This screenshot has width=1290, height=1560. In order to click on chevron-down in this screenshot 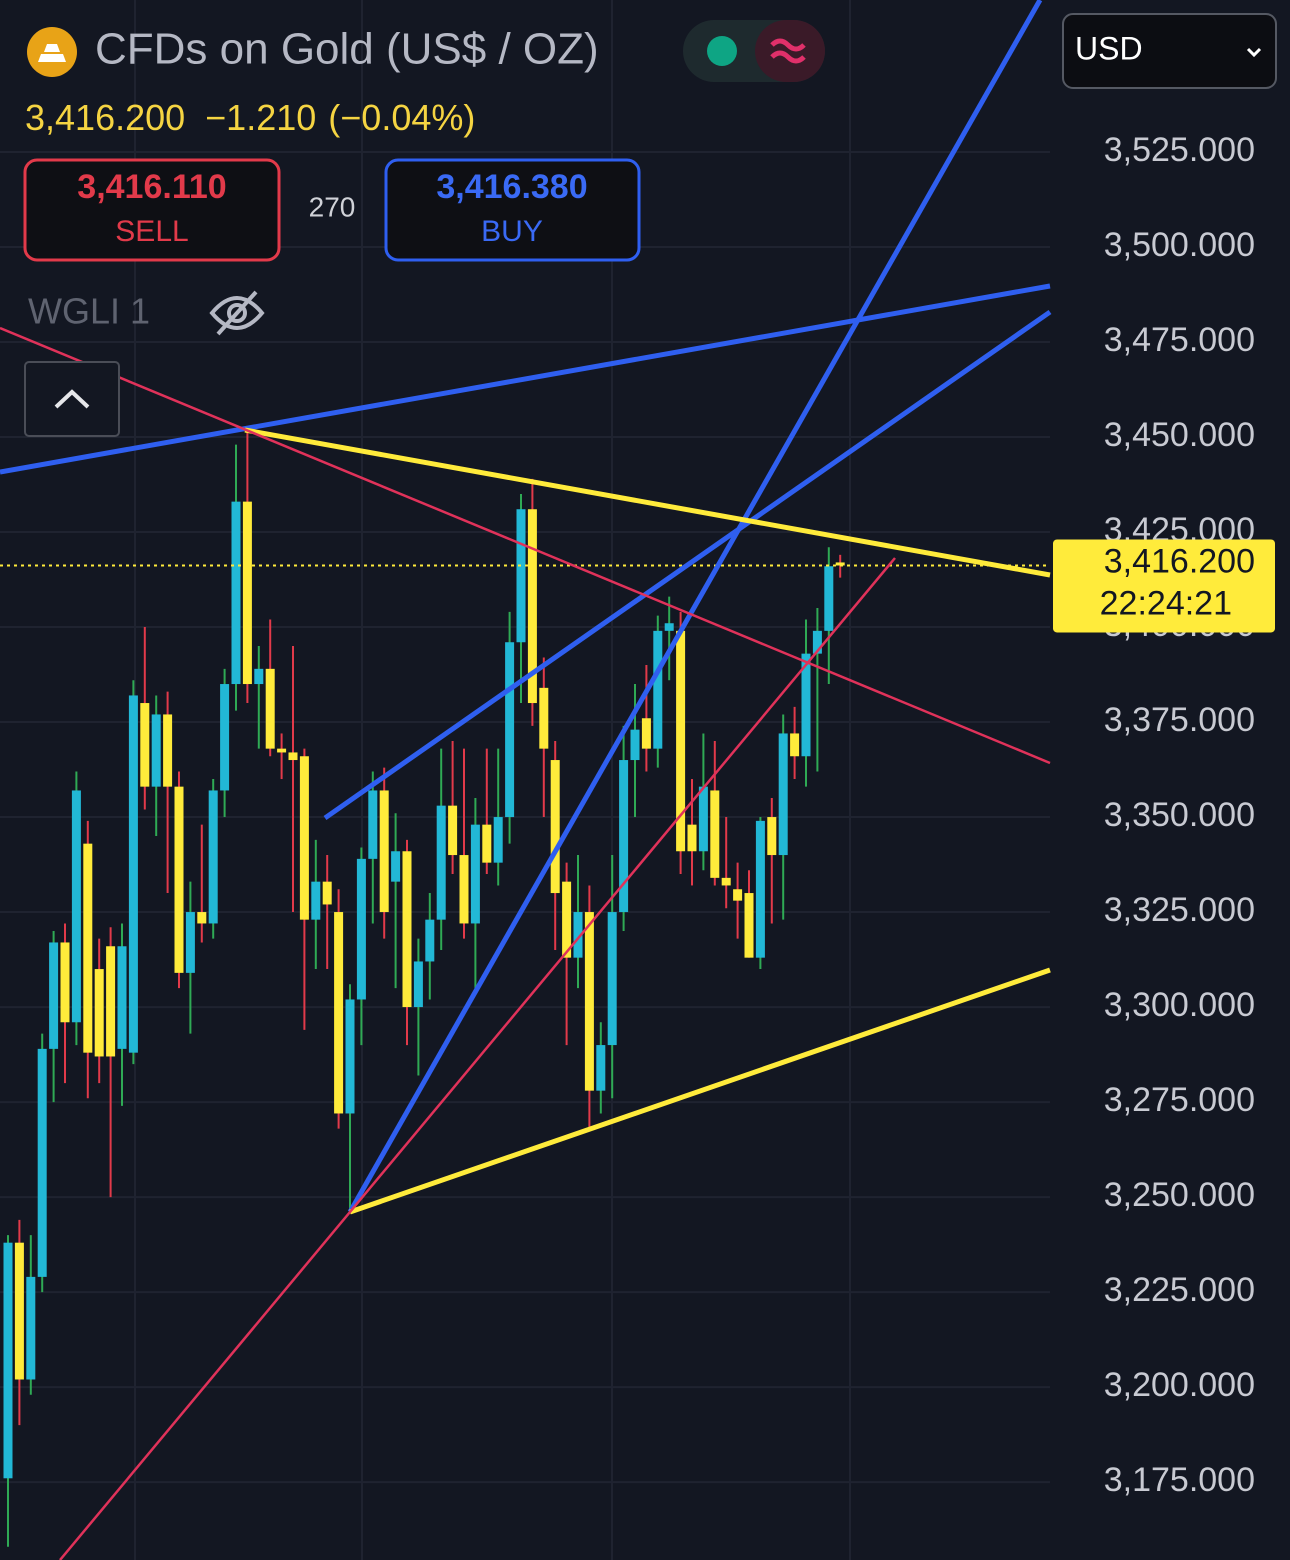, I will do `click(1254, 52)`.